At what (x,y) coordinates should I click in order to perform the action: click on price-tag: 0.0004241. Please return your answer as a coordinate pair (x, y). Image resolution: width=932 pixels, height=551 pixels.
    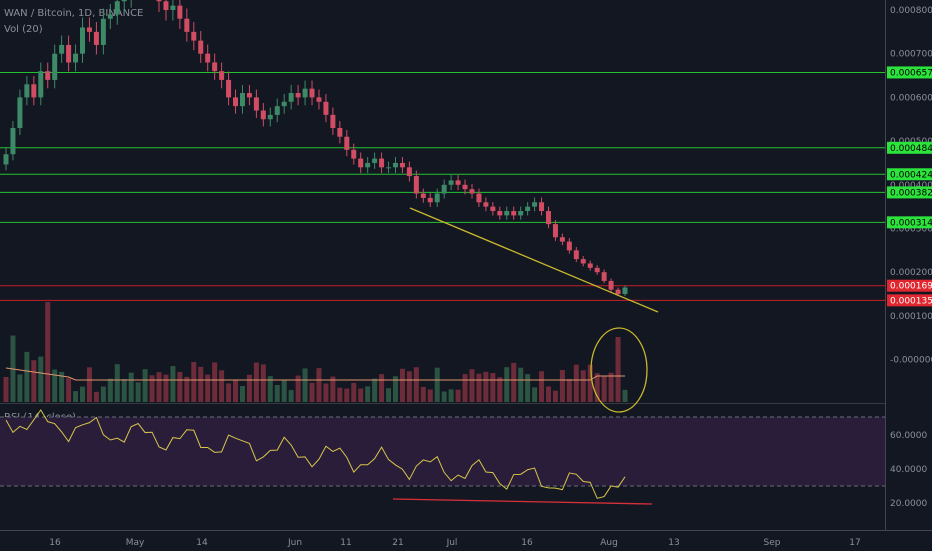
    Looking at the image, I should click on (909, 174).